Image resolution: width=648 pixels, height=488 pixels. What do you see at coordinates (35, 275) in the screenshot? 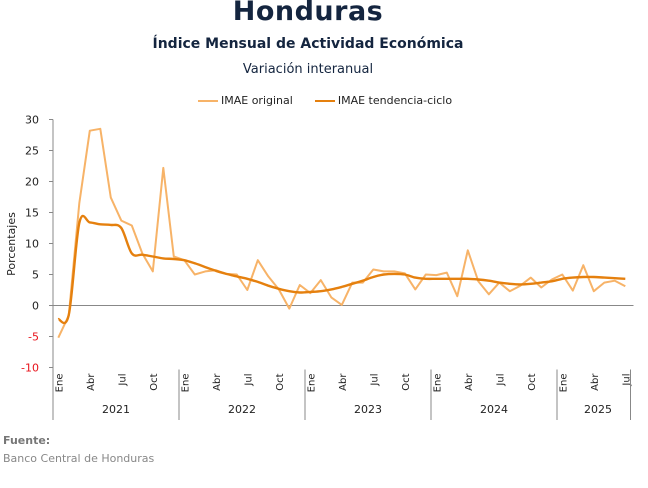
I see `y-tick-label: 5` at bounding box center [35, 275].